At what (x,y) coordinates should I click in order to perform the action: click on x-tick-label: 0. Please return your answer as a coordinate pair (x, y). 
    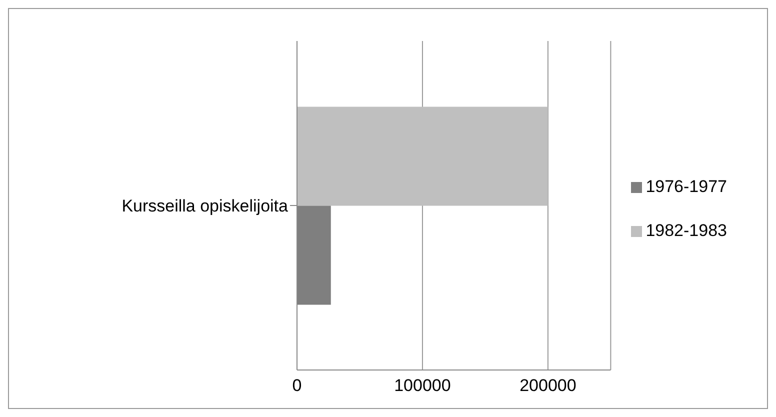
    Looking at the image, I should click on (297, 386).